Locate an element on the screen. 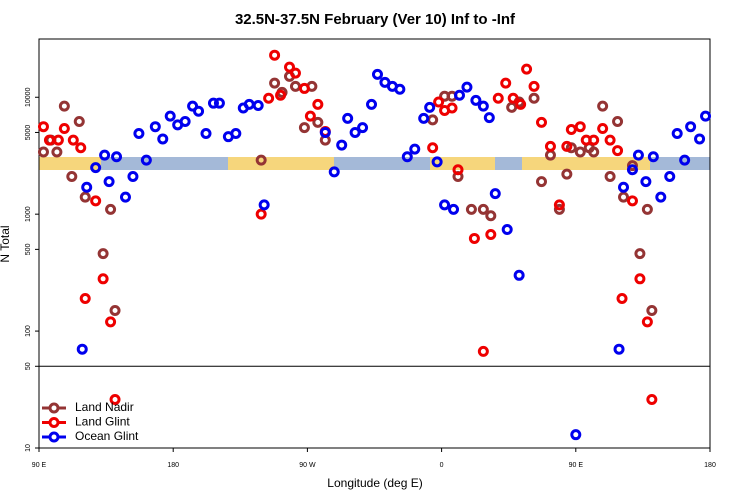 This screenshot has height=500, width=750. y-tick-label: 100 is located at coordinates (28, 331).